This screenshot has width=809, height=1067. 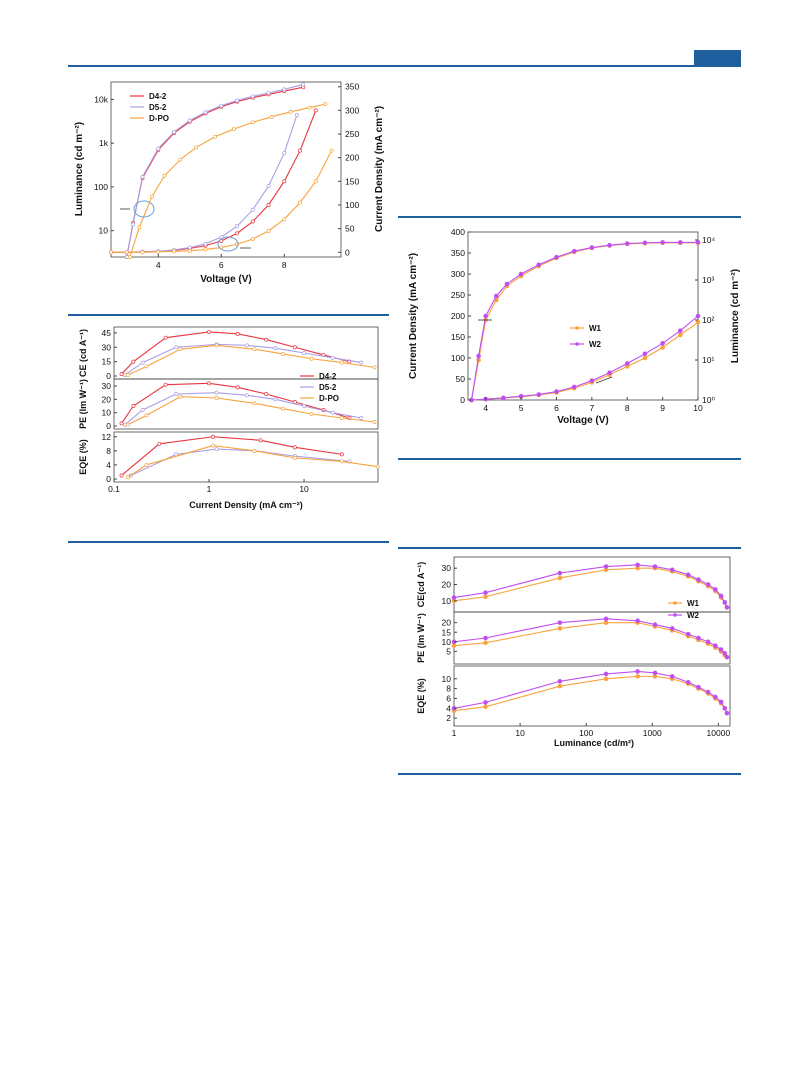 I want to click on series-line-W2, so click(x=585, y=358).